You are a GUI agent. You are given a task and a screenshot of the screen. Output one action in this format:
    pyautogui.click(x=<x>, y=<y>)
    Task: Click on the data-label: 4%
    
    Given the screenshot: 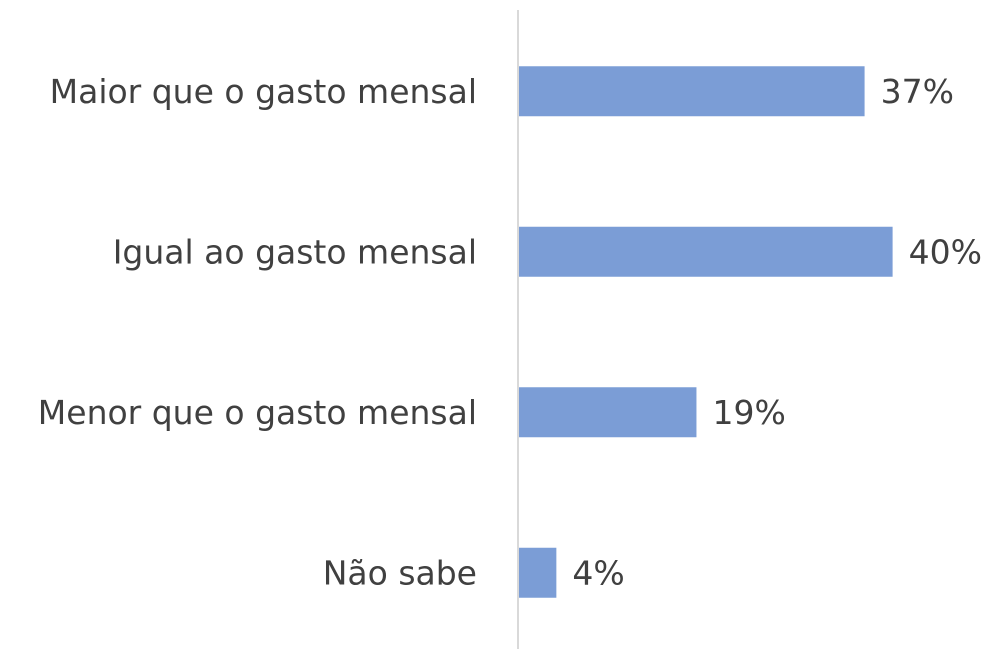 What is the action you would take?
    pyautogui.click(x=598, y=572)
    